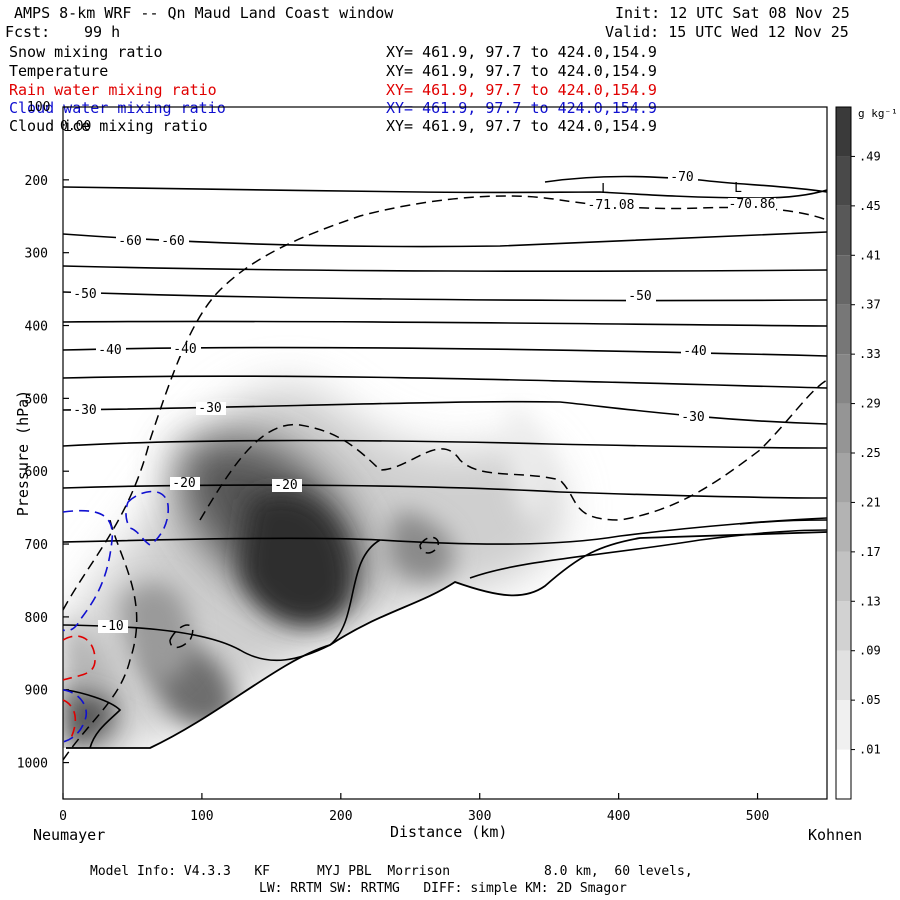 This screenshot has width=900, height=900. What do you see at coordinates (36, 545) in the screenshot?
I see `y-tick-label: 700` at bounding box center [36, 545].